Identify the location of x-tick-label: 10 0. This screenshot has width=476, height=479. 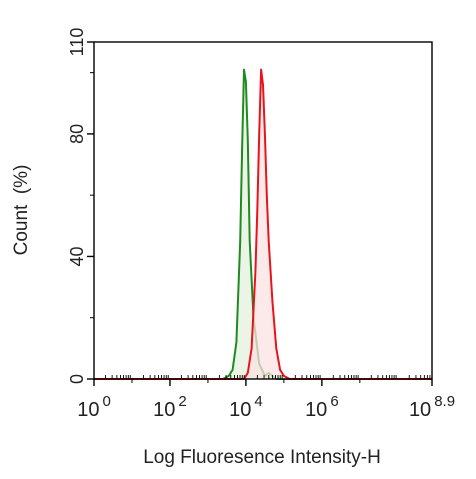
(94, 407).